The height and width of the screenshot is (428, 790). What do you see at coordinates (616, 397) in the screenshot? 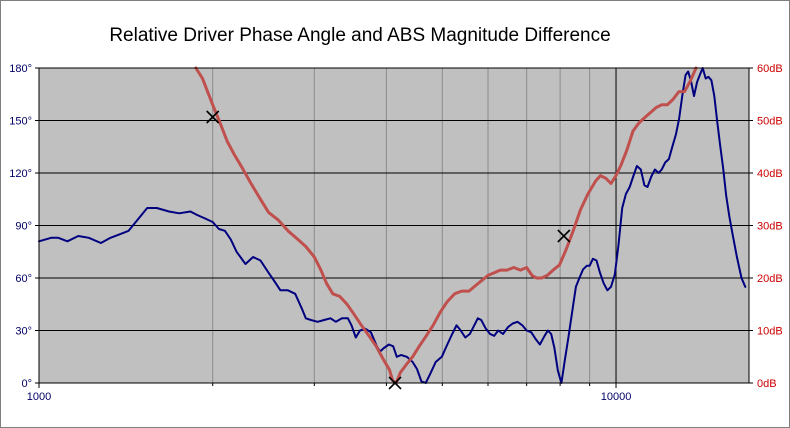
I see `x-tick-label: 10000` at bounding box center [616, 397].